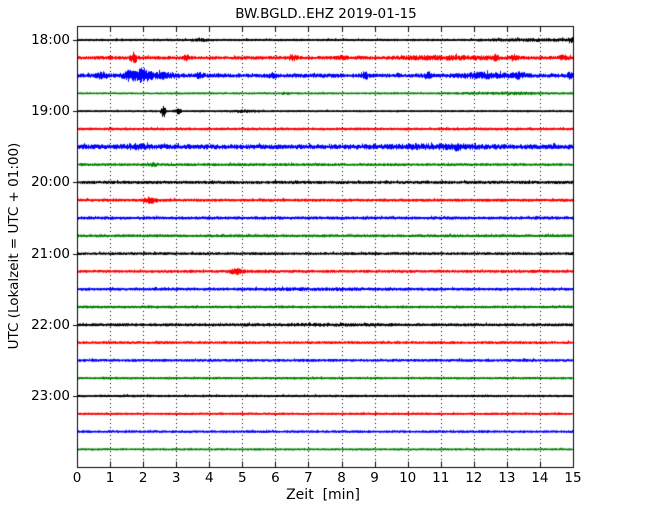  What do you see at coordinates (374, 478) in the screenshot?
I see `x-tick-label: 9` at bounding box center [374, 478].